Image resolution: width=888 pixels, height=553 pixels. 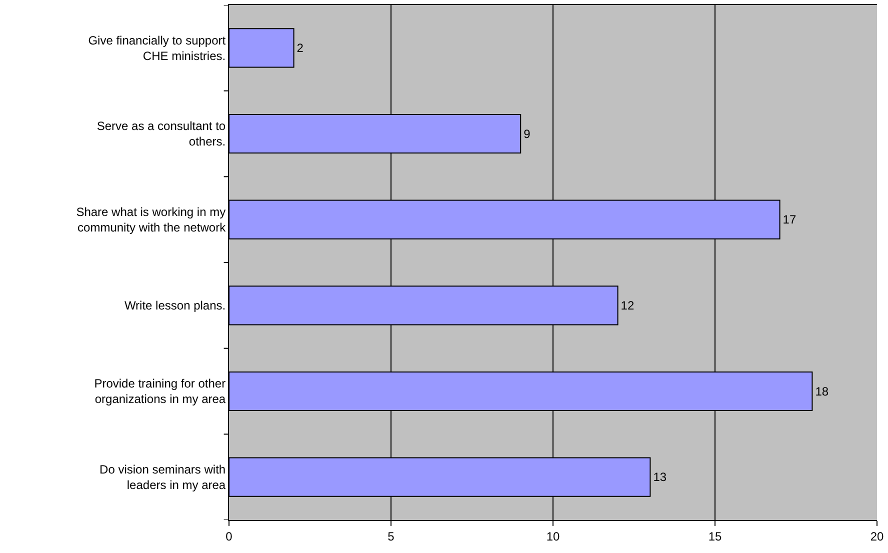 What do you see at coordinates (163, 477) in the screenshot?
I see `y-tick-label: Do vision seminars with leaders in my area` at bounding box center [163, 477].